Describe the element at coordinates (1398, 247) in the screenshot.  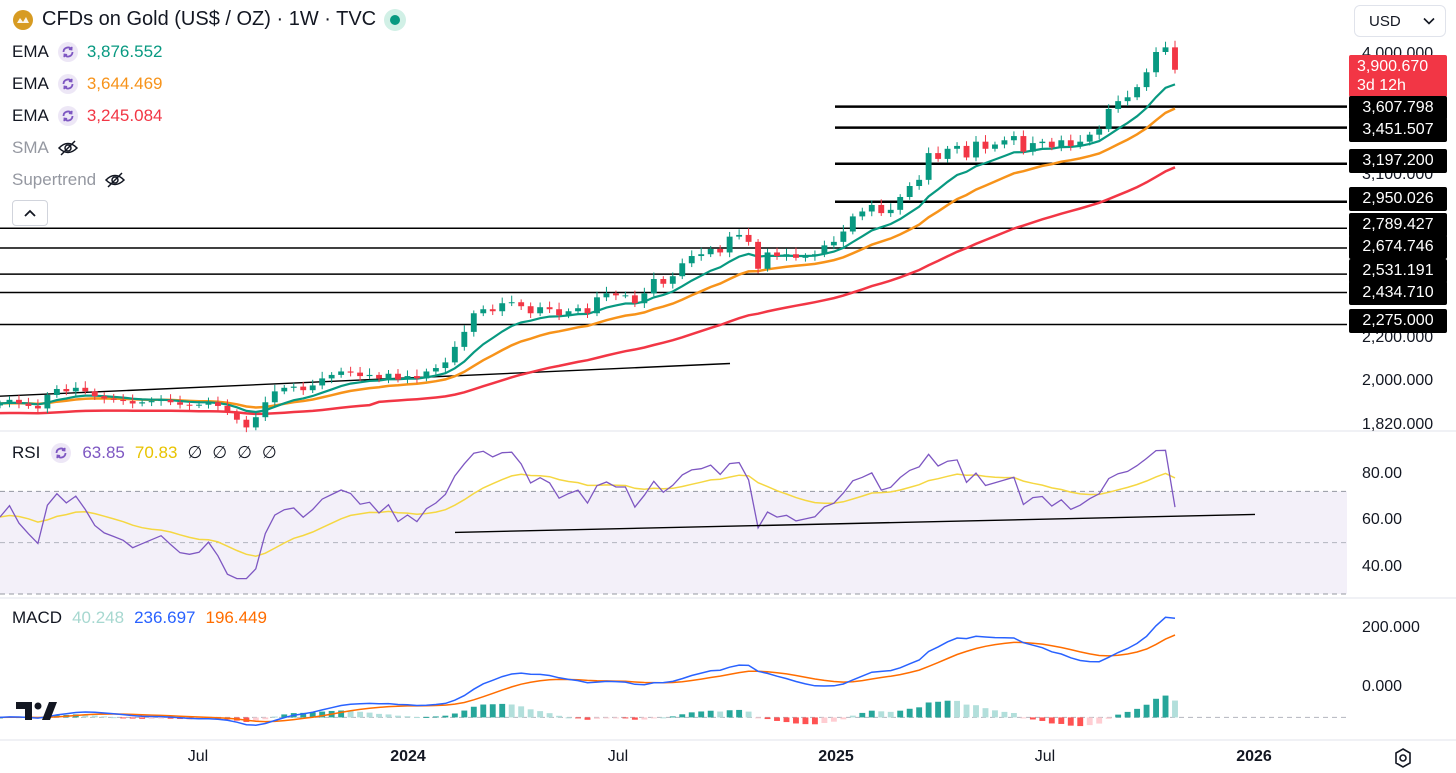
I see `level-tag: 2,674.746` at that location.